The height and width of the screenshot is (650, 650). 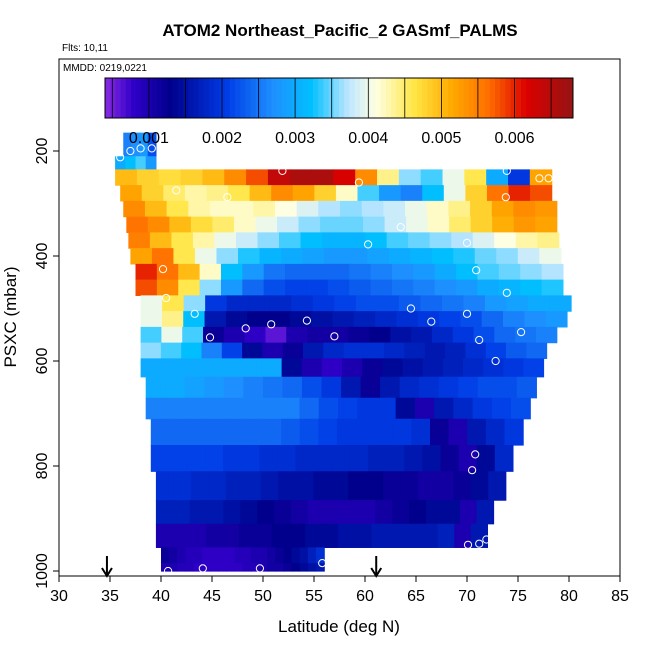 What do you see at coordinates (441, 138) in the screenshot?
I see `colorbar-tick-label: 0.005` at bounding box center [441, 138].